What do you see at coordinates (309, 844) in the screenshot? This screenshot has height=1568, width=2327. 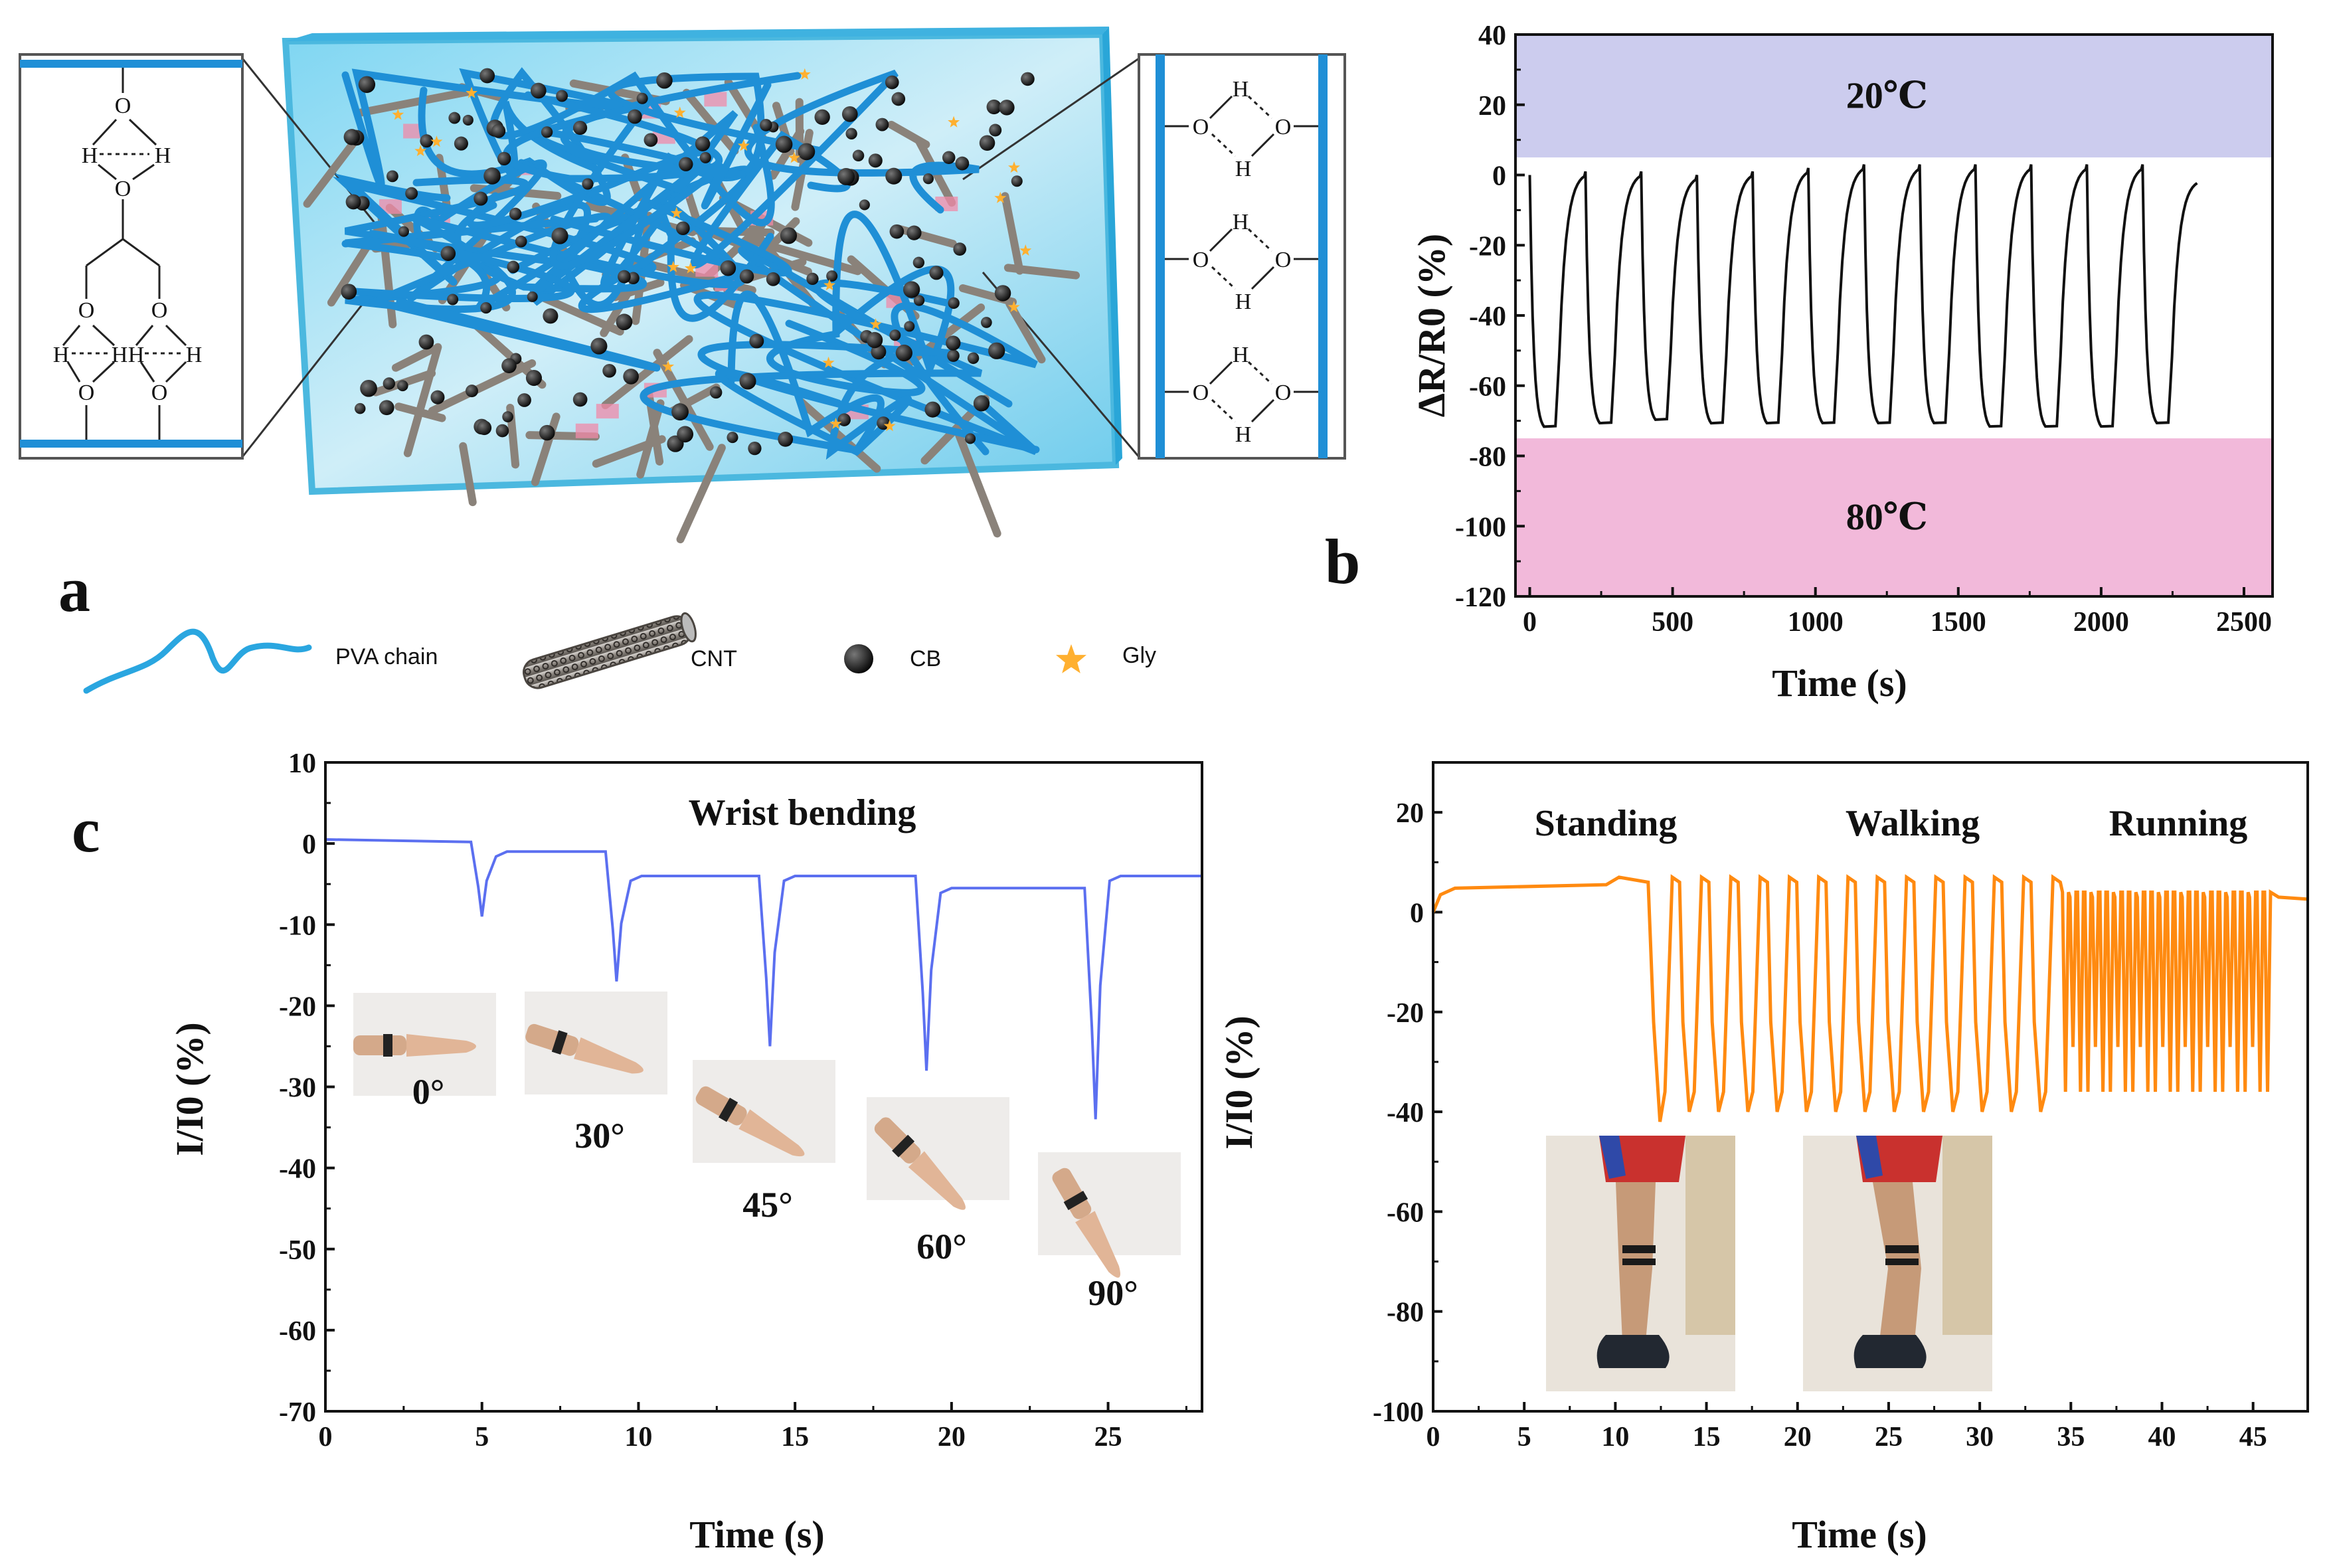 I see `y-tick-label: 0` at bounding box center [309, 844].